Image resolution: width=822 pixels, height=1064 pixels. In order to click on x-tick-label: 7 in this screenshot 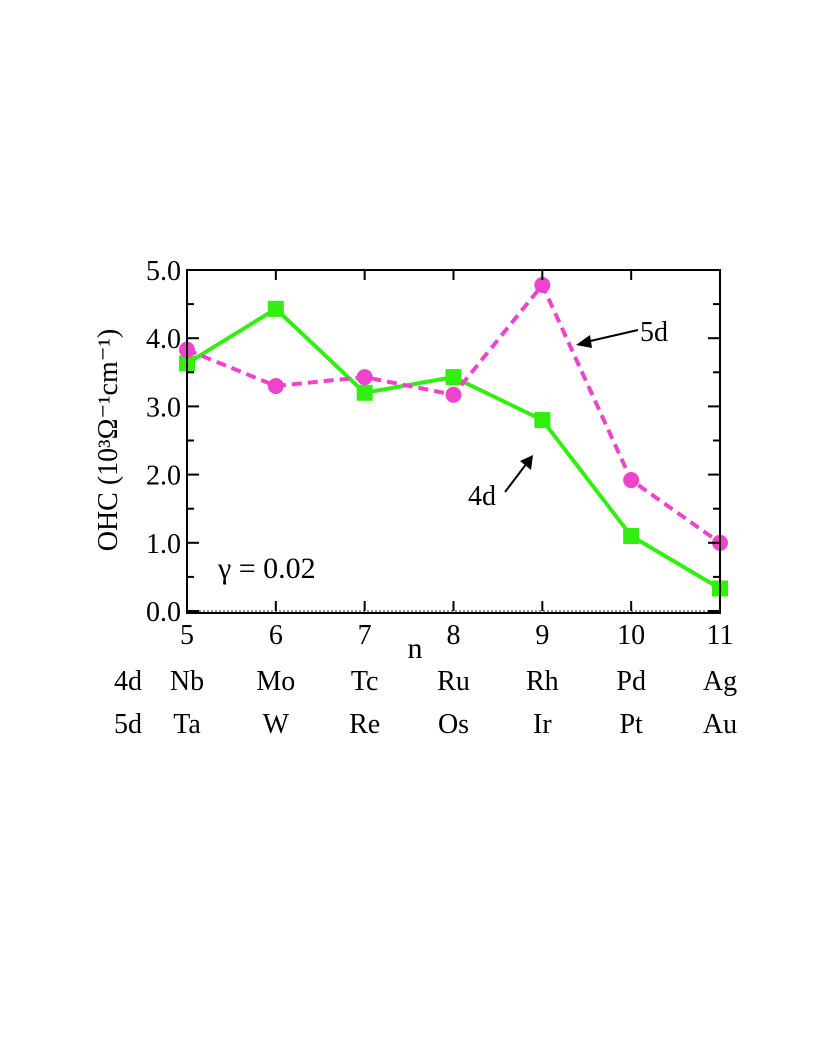, I will do `click(365, 635)`.